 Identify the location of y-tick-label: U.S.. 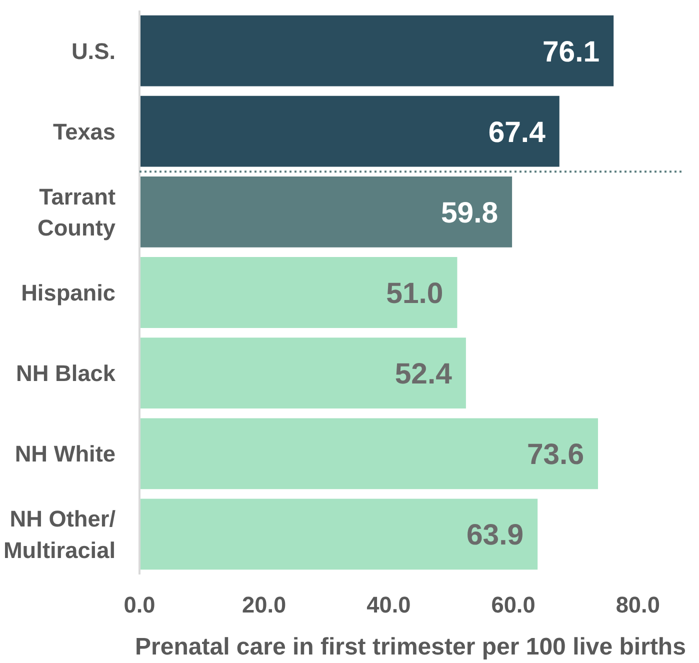
(93, 51).